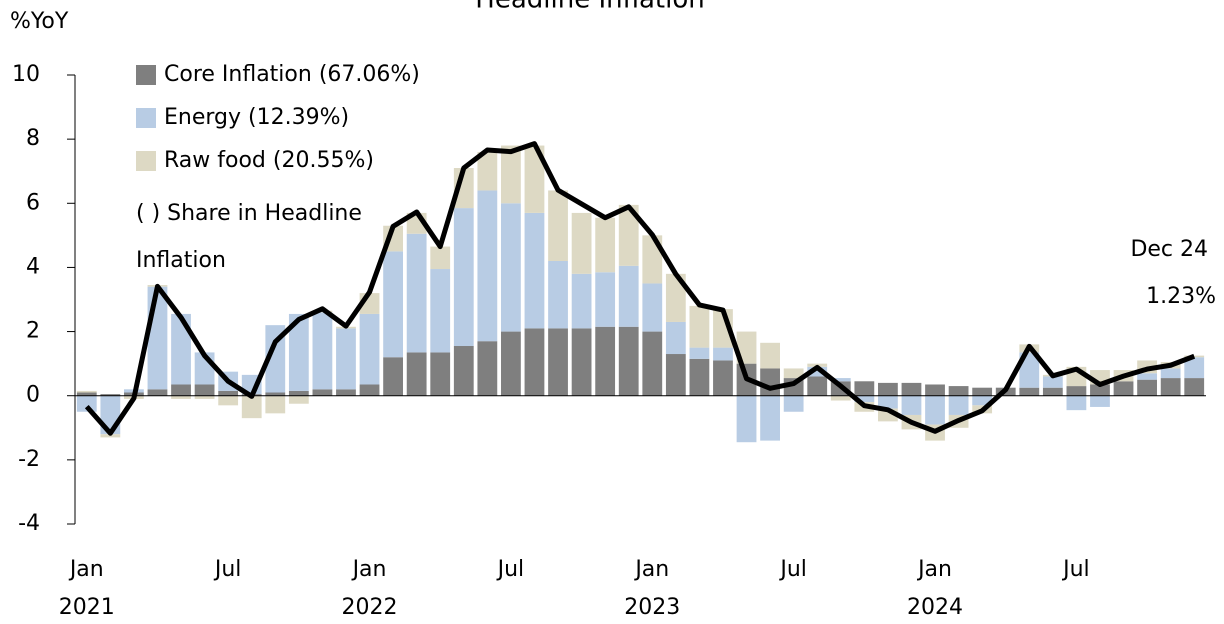 This screenshot has width=1224, height=624. Describe the element at coordinates (370, 607) in the screenshot. I see `x-year-label: 2022` at that location.